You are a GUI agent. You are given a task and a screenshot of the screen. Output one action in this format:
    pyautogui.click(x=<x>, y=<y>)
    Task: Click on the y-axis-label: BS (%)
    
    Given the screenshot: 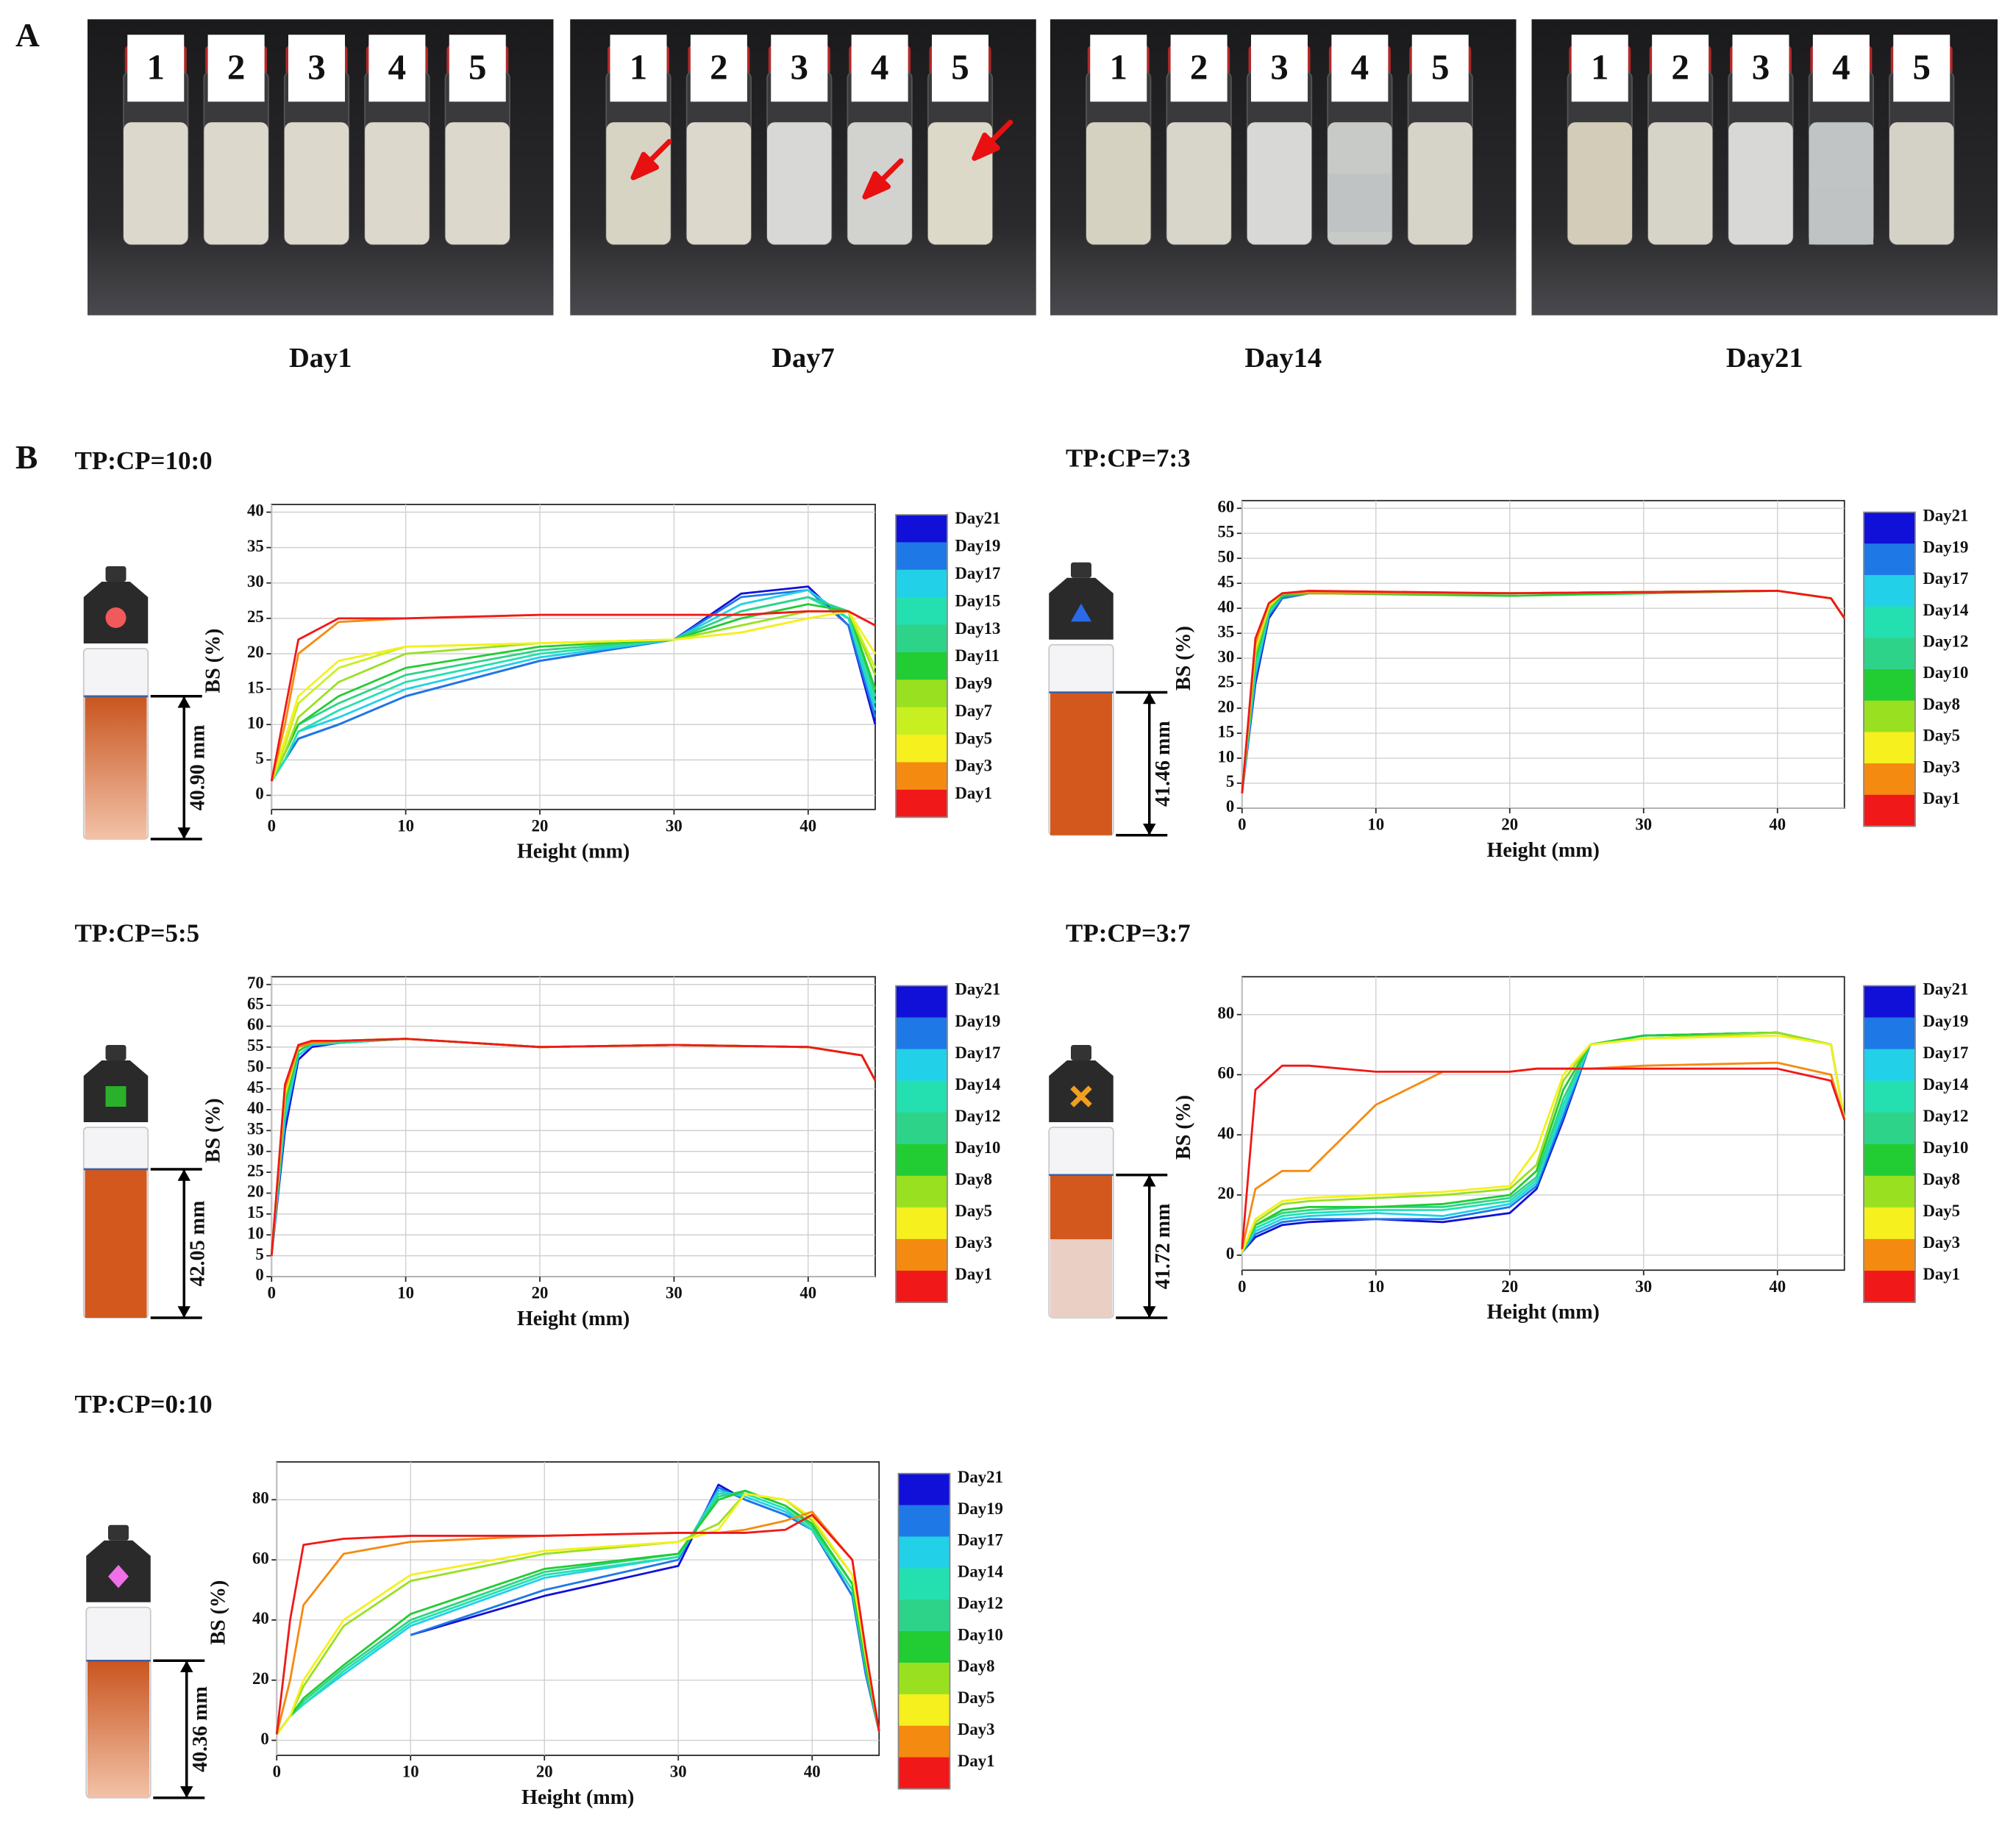 What is the action you would take?
    pyautogui.click(x=218, y=1613)
    